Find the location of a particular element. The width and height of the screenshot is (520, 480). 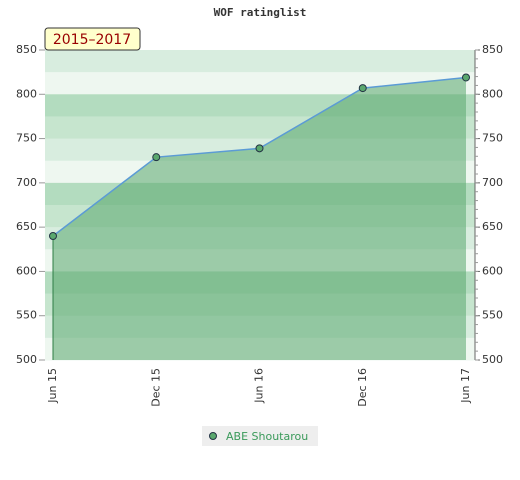

y-tick-label: 750 is located at coordinates (26, 138).